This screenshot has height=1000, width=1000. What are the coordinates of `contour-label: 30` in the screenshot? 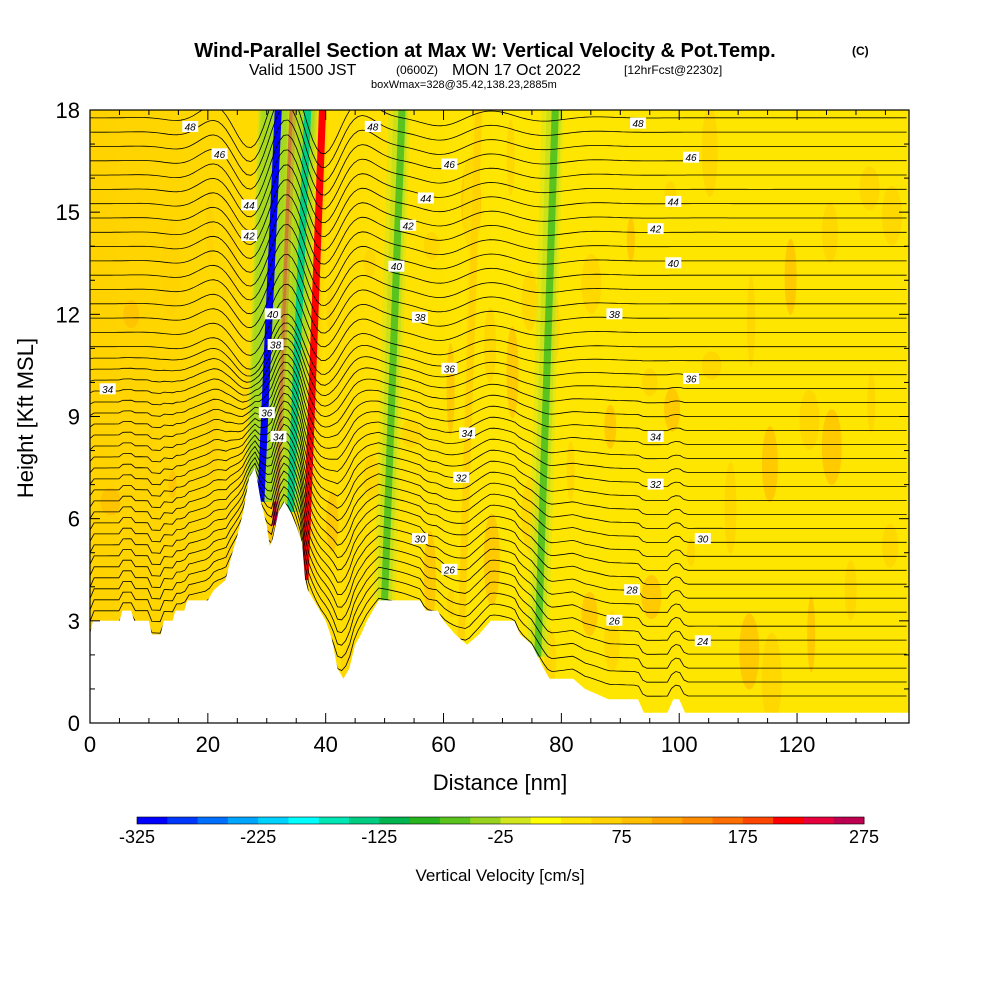 It's located at (703, 540).